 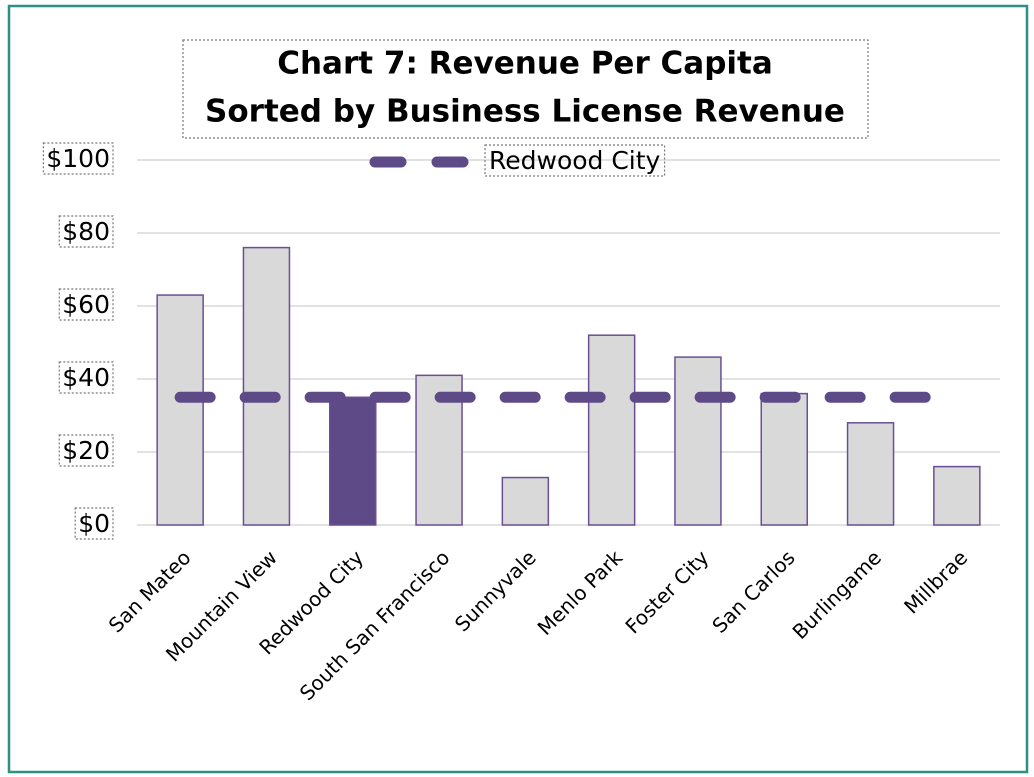 I want to click on y-tick-label: $40, so click(x=86, y=377).